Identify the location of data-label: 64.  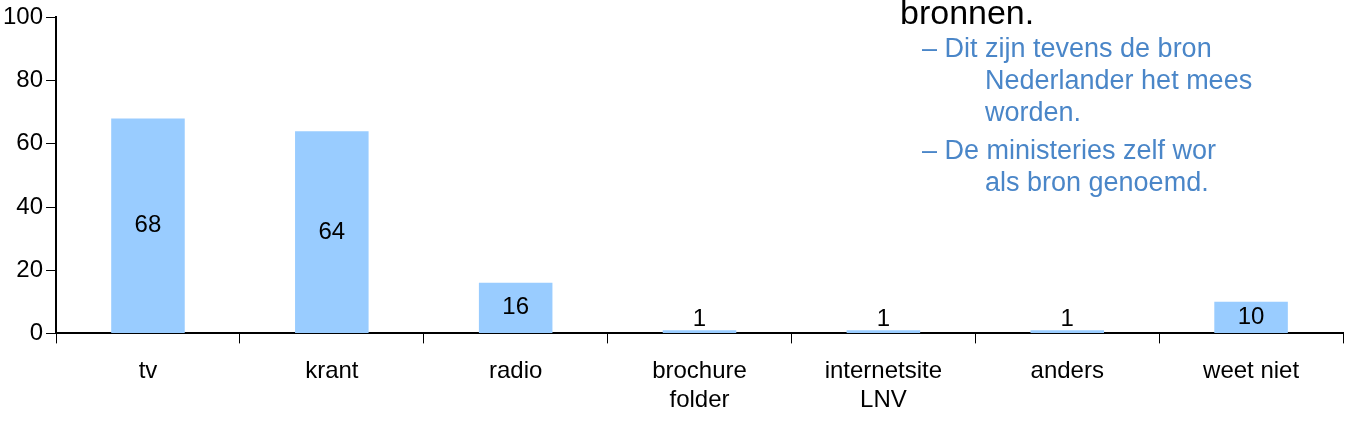
(332, 230).